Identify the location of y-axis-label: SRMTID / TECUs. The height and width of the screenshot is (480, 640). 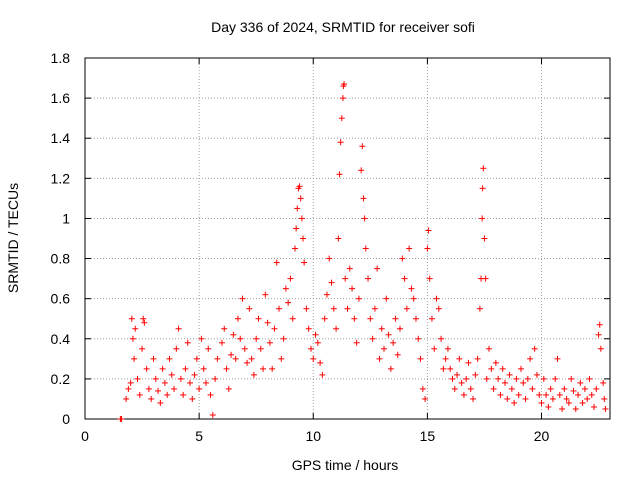
(13, 238).